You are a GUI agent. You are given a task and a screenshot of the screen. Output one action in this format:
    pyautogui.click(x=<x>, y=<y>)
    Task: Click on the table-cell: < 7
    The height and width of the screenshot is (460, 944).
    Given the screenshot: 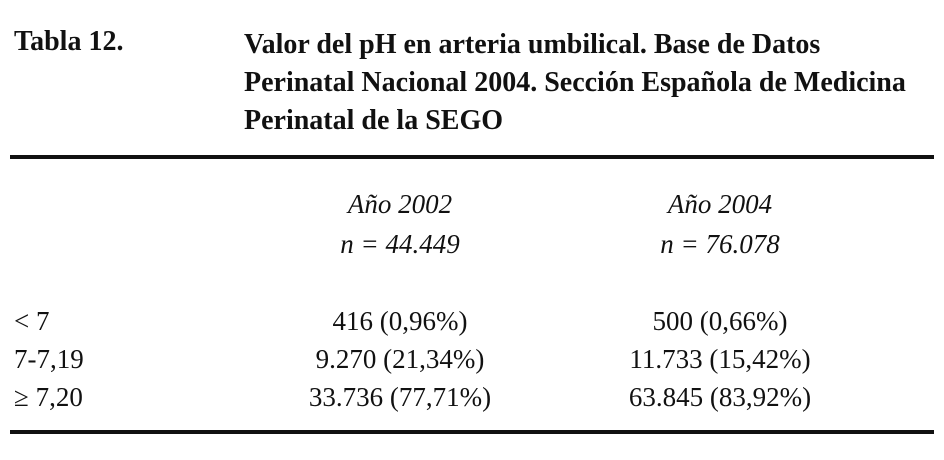 What is the action you would take?
    pyautogui.click(x=32, y=321)
    